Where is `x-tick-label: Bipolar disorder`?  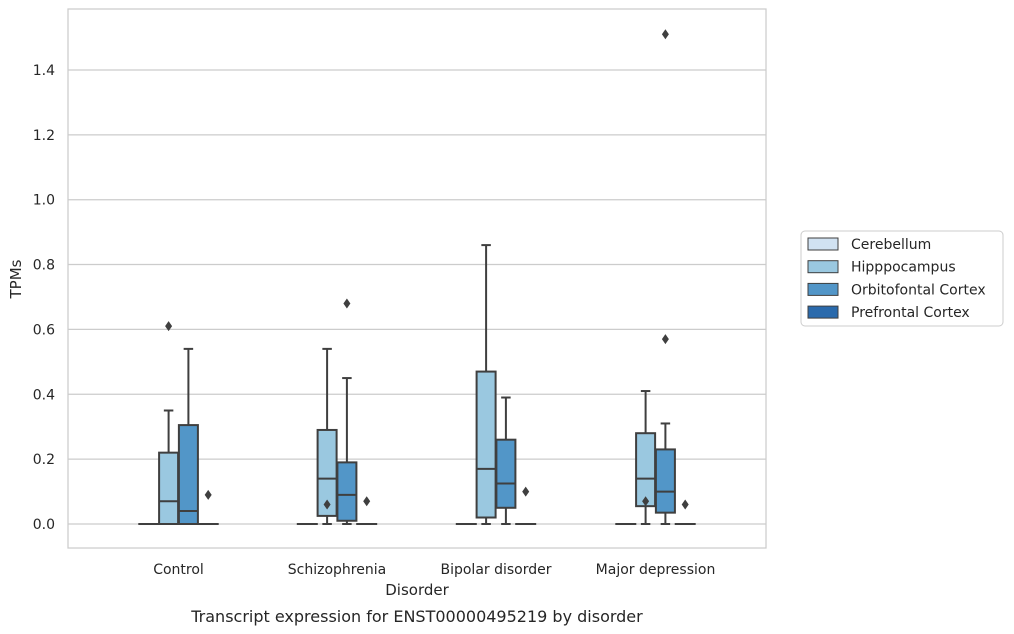 x-tick-label: Bipolar disorder is located at coordinates (495, 570).